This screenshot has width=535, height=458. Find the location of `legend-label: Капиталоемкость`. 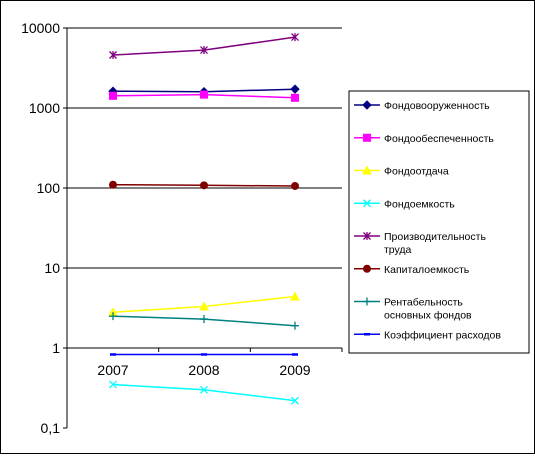

legend-label: Капиталоемкость is located at coordinates (427, 270).